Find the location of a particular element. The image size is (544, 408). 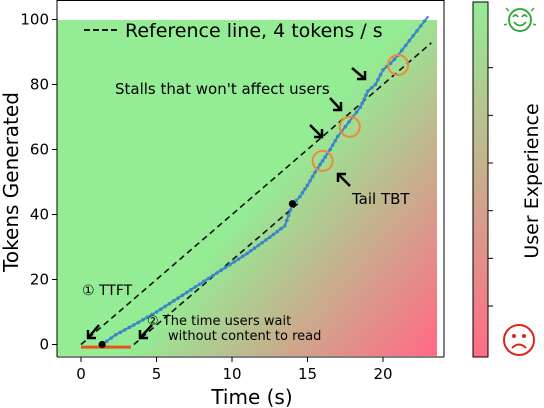

annotation-wait-line1: ② The time users wait is located at coordinates (219, 321).